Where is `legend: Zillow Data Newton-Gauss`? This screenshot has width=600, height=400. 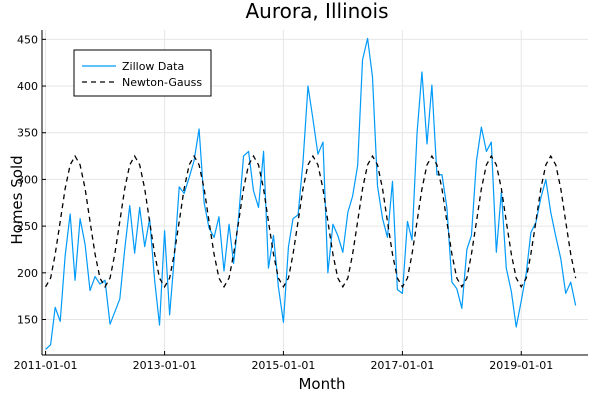
legend: Zillow Data Newton-Gauss is located at coordinates (142, 73).